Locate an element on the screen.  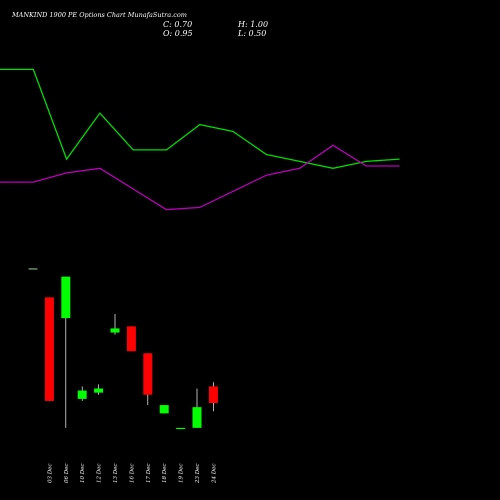
x-tick-label: 16 Dec is located at coordinates (132, 474).